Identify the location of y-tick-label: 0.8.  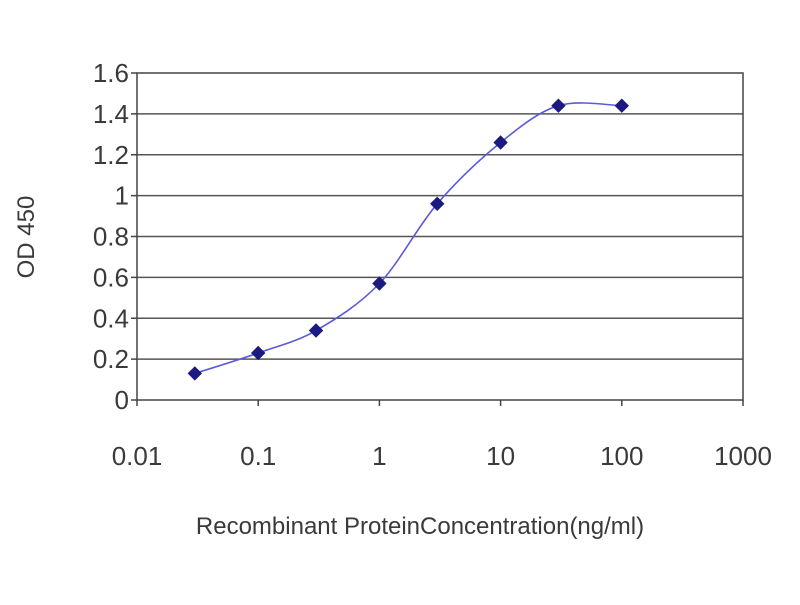
(111, 237).